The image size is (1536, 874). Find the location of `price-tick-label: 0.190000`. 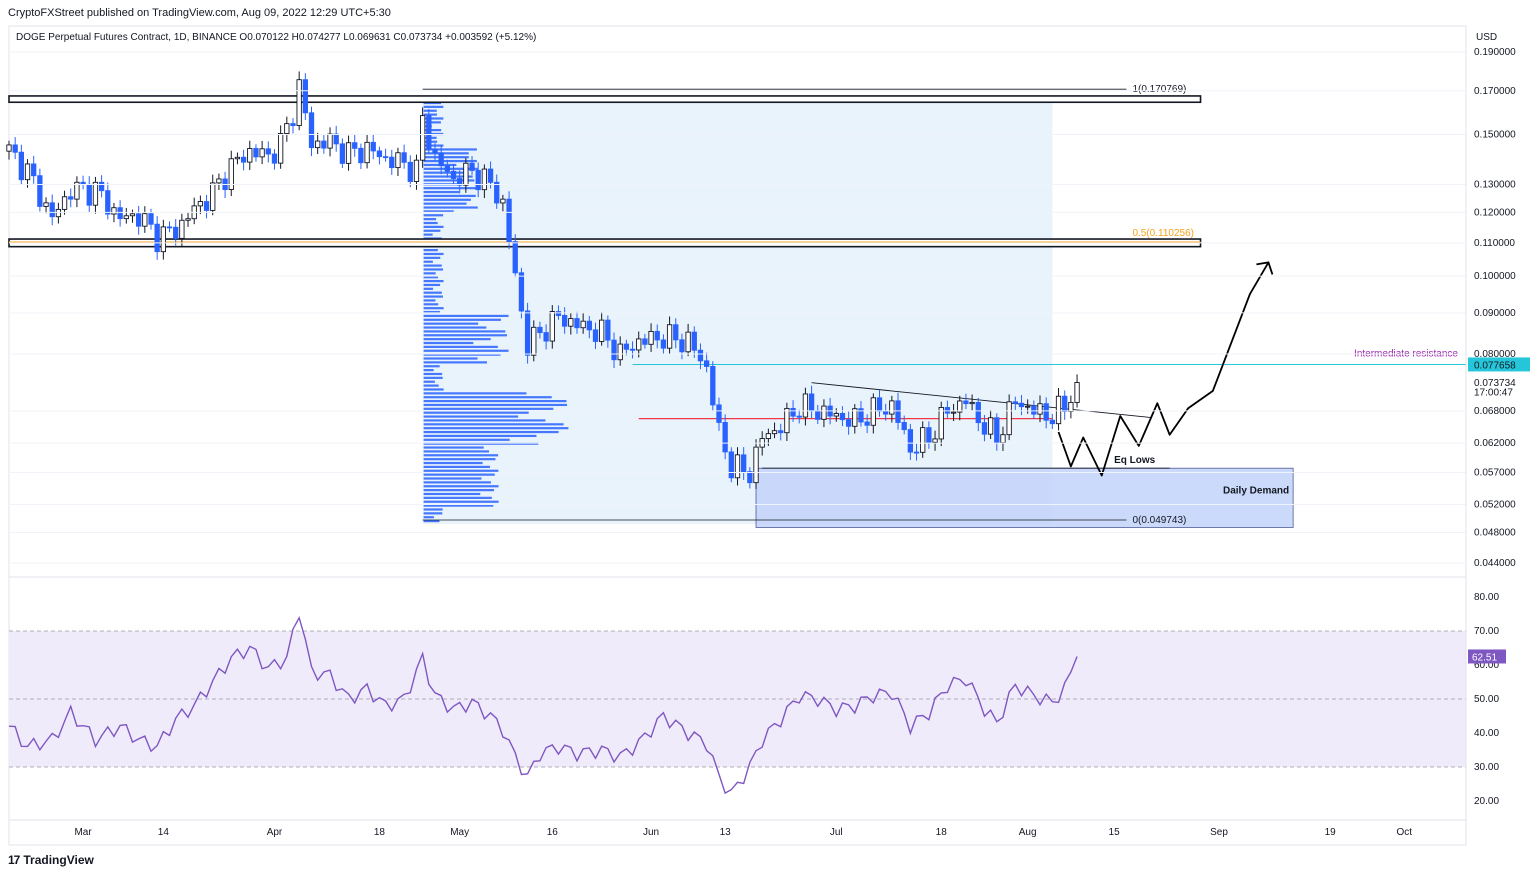

price-tick-label: 0.190000 is located at coordinates (1495, 52).